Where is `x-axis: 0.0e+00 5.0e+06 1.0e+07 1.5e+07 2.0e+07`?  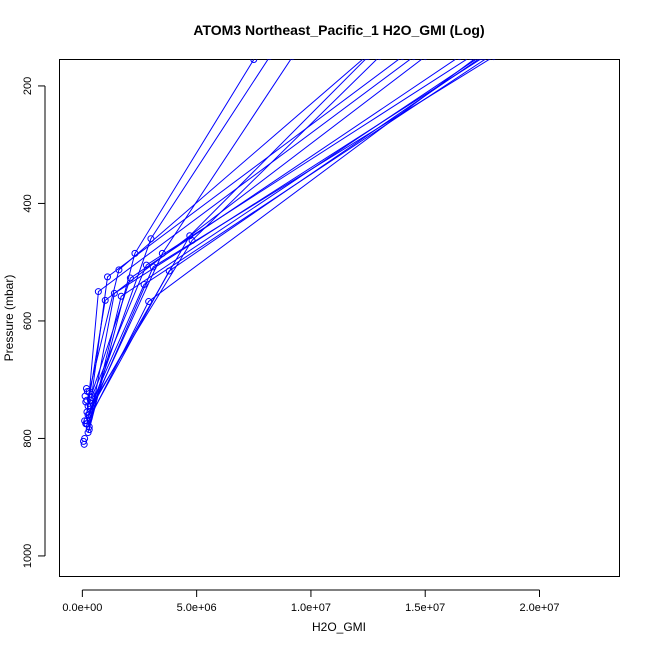 x-axis: 0.0e+00 5.0e+06 1.0e+07 1.5e+07 2.0e+07 is located at coordinates (311, 601).